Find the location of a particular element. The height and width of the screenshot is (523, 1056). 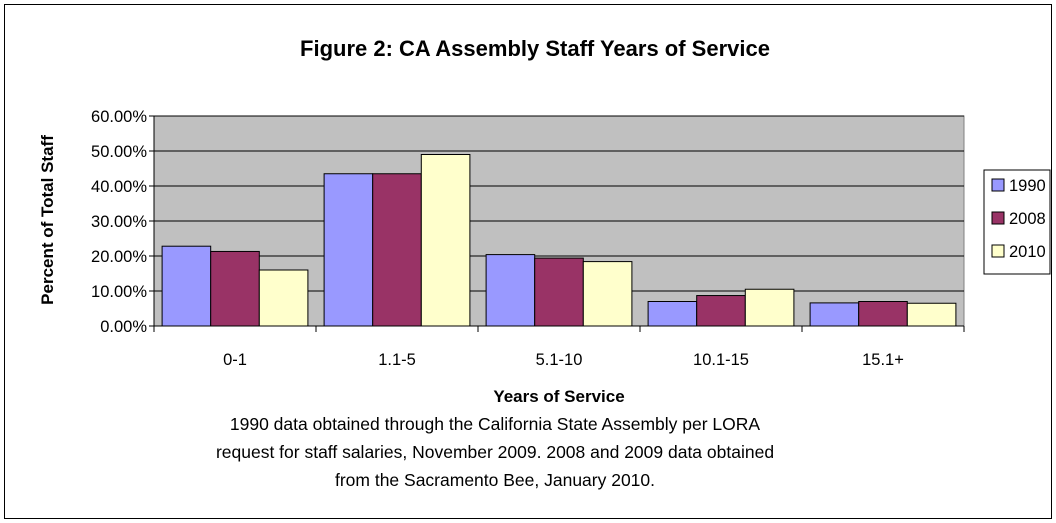

legend-label: 1990 is located at coordinates (1027, 186).